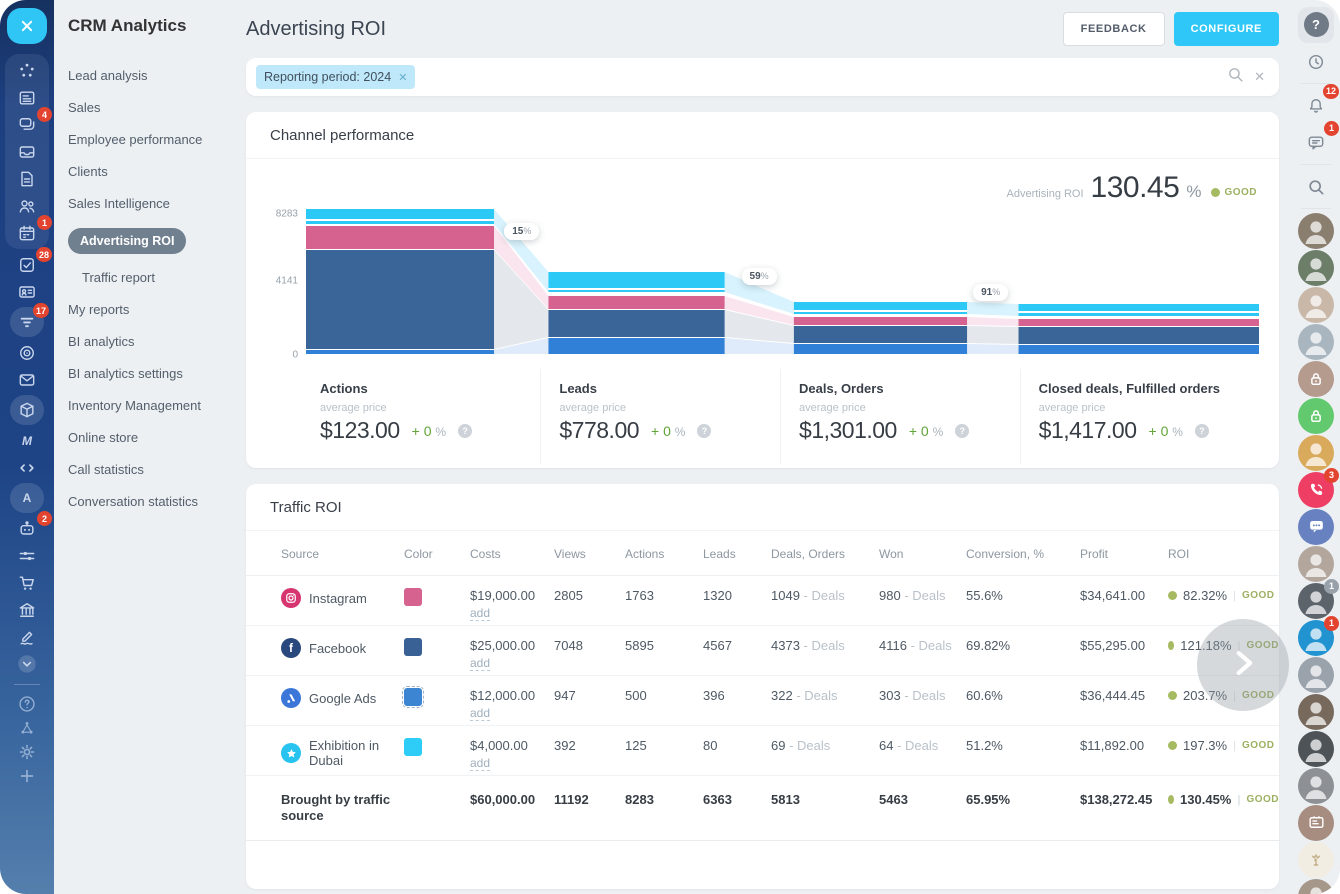 This screenshot has width=1340, height=894. Describe the element at coordinates (1316, 822) in the screenshot. I see `crm-card-chat` at that location.